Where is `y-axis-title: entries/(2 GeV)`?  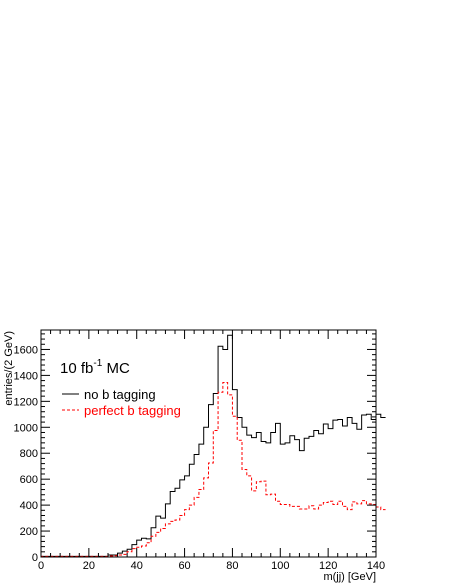 y-axis-title: entries/(2 GeV) is located at coordinates (9, 368).